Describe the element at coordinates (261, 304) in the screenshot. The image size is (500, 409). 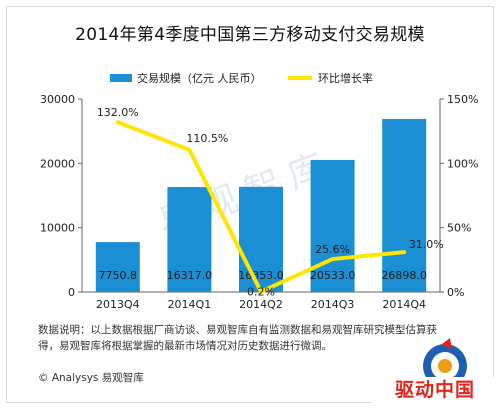
I see `x-tick-label: 2014Q2` at that location.